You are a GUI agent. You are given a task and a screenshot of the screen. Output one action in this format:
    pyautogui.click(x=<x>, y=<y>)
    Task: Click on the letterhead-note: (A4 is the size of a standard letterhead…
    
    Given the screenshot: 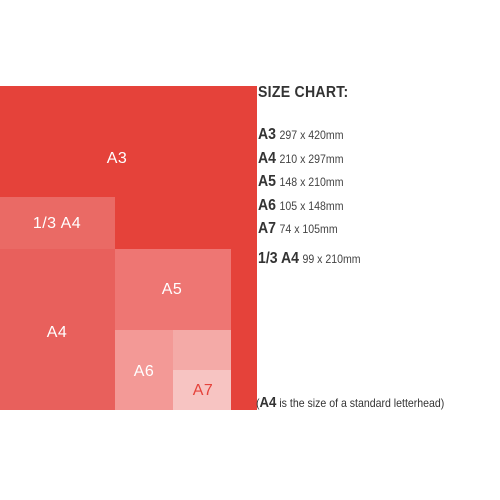 What is the action you would take?
    pyautogui.click(x=350, y=403)
    